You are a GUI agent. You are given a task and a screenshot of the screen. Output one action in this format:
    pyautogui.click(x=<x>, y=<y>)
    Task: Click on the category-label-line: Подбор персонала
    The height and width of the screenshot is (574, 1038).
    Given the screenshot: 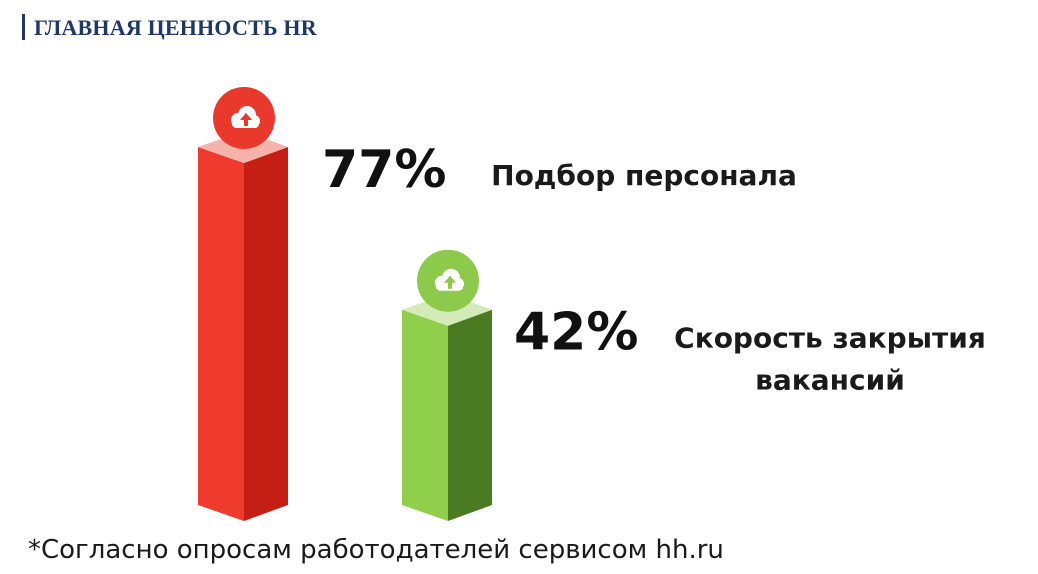 What is the action you would take?
    pyautogui.click(x=644, y=175)
    